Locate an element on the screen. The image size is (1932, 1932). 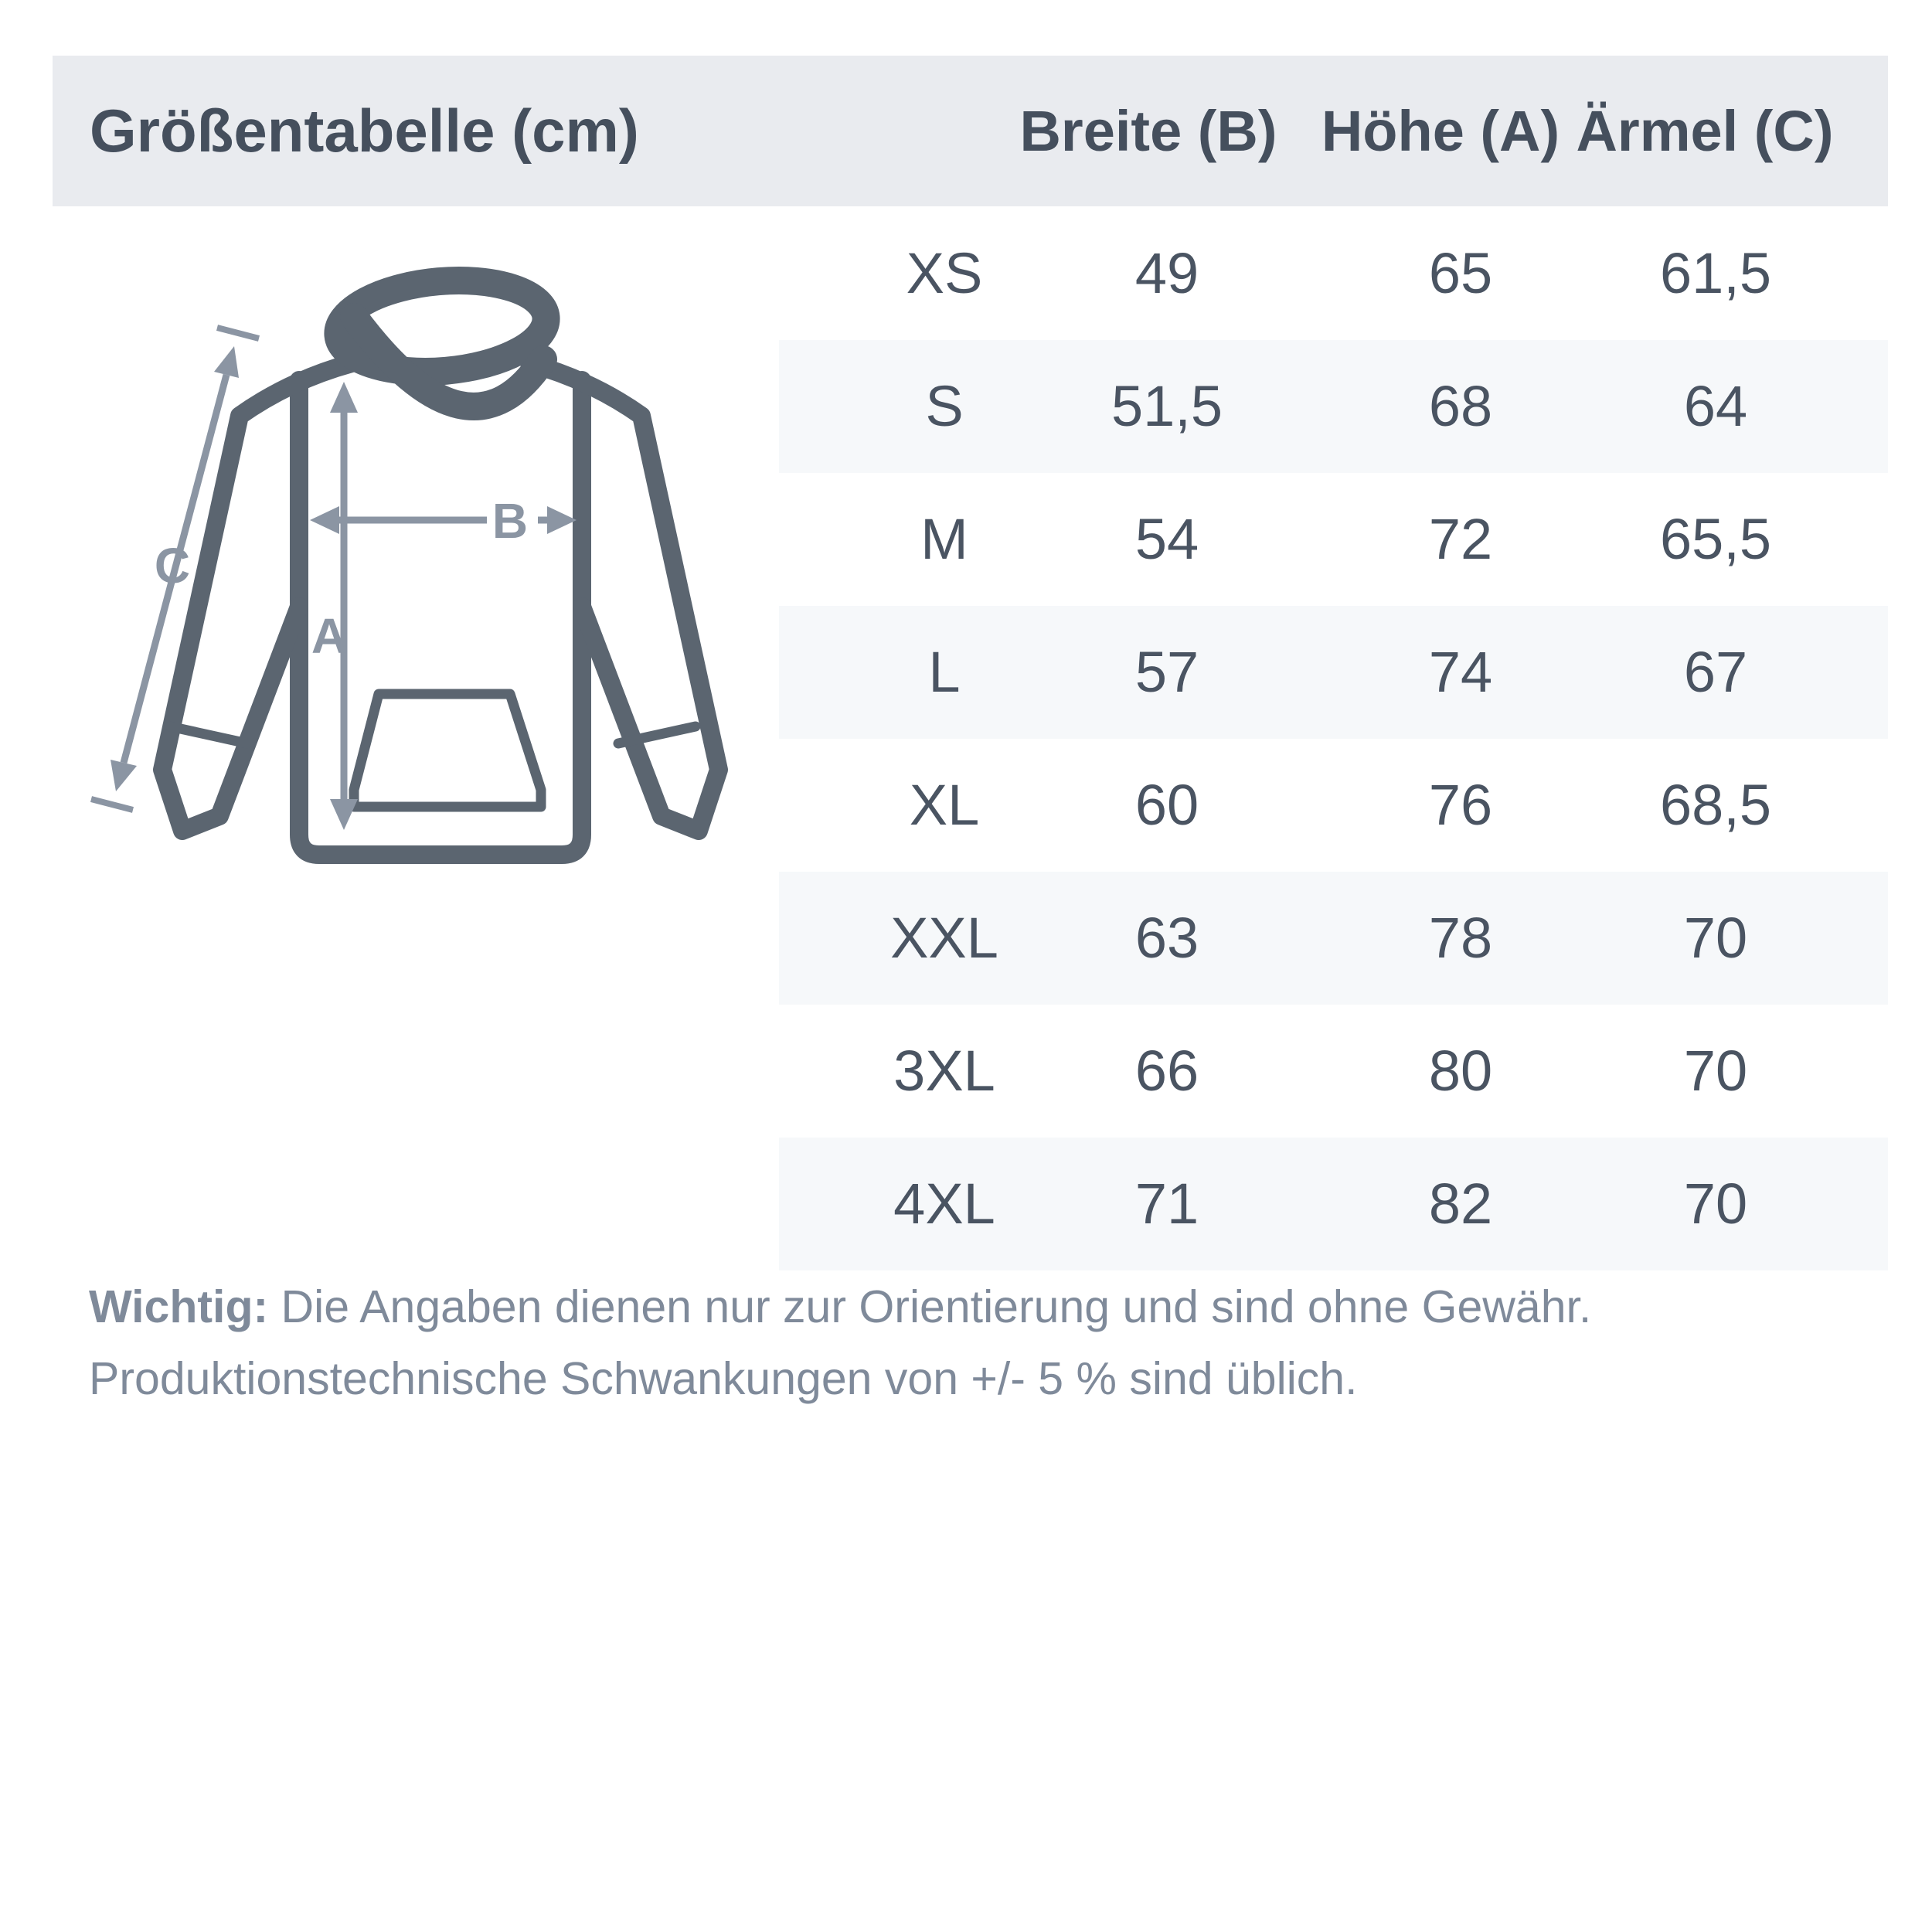
table-row: L 57 74 67 is located at coordinates (966, 673).